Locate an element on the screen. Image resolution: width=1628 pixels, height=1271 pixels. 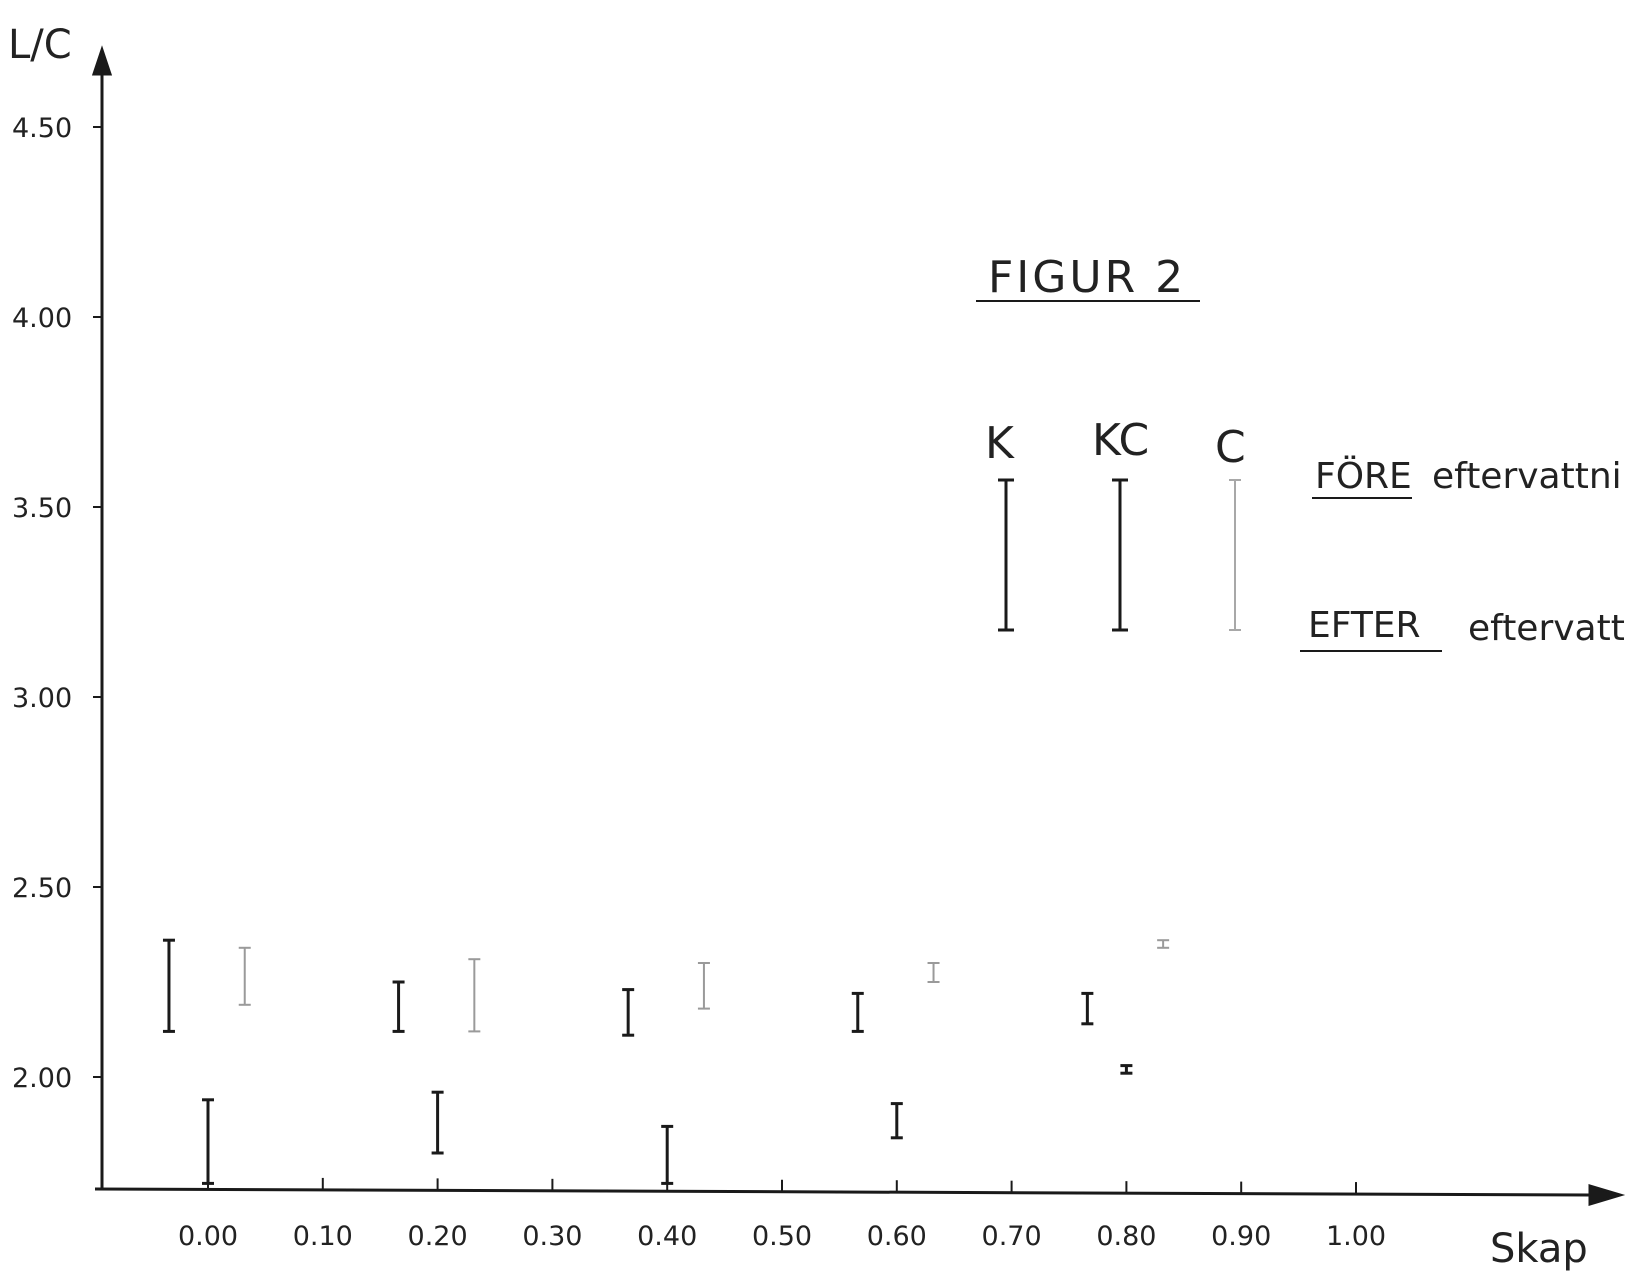
legend-bar-kc is located at coordinates (1120, 555).